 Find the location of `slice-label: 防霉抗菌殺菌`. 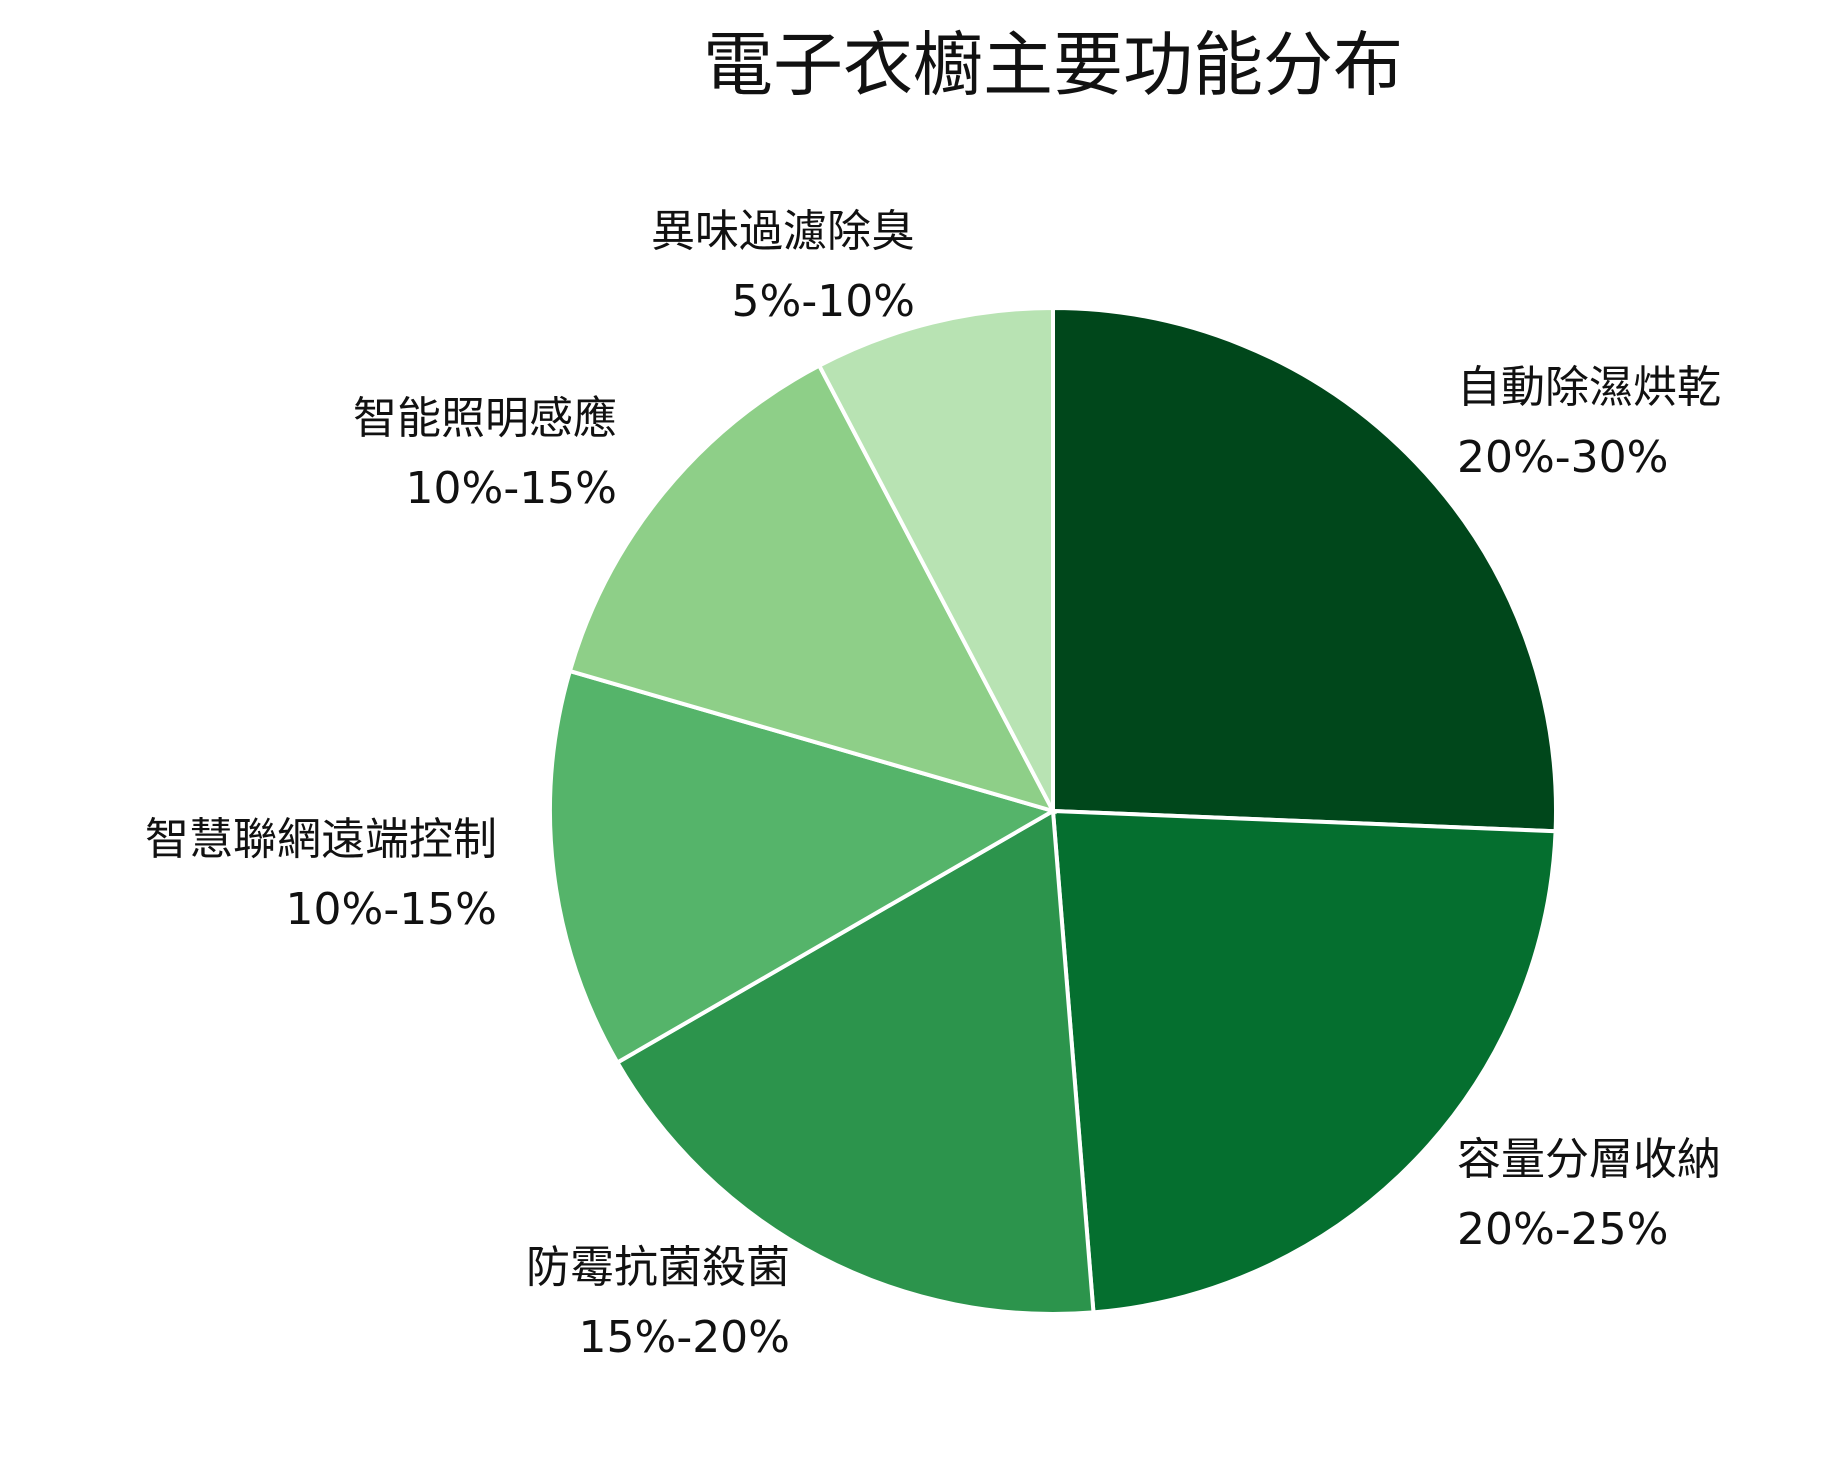

slice-label: 防霉抗菌殺菌 is located at coordinates (658, 1267).